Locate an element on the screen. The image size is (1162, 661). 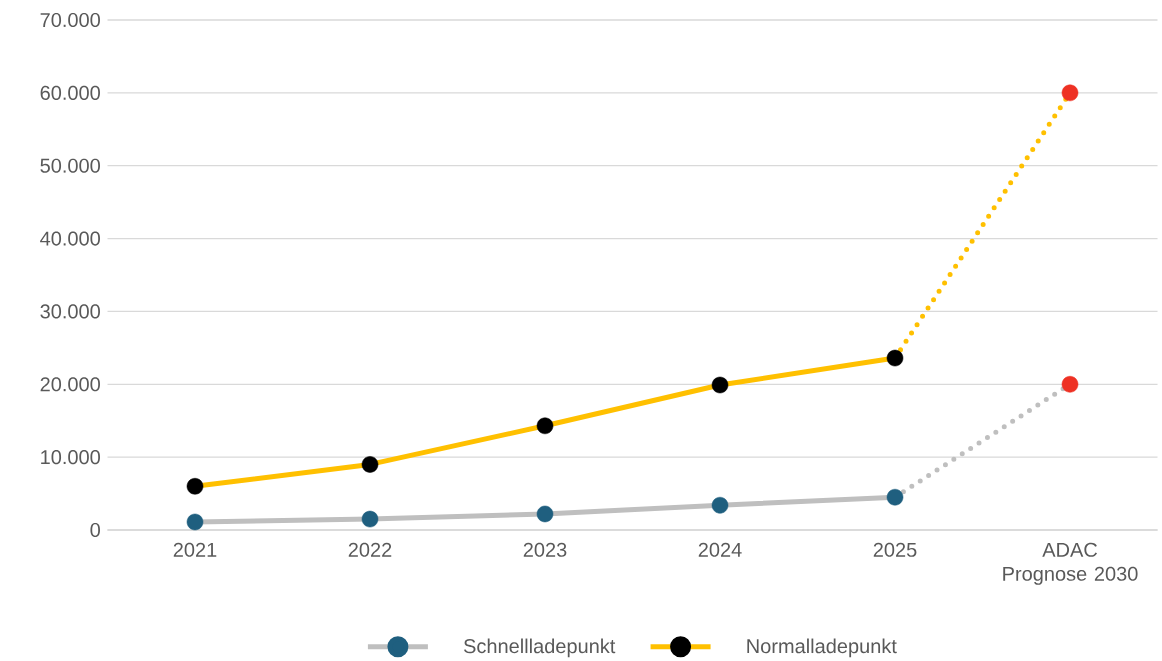
y-tick-label: 70.000 is located at coordinates (70, 20).